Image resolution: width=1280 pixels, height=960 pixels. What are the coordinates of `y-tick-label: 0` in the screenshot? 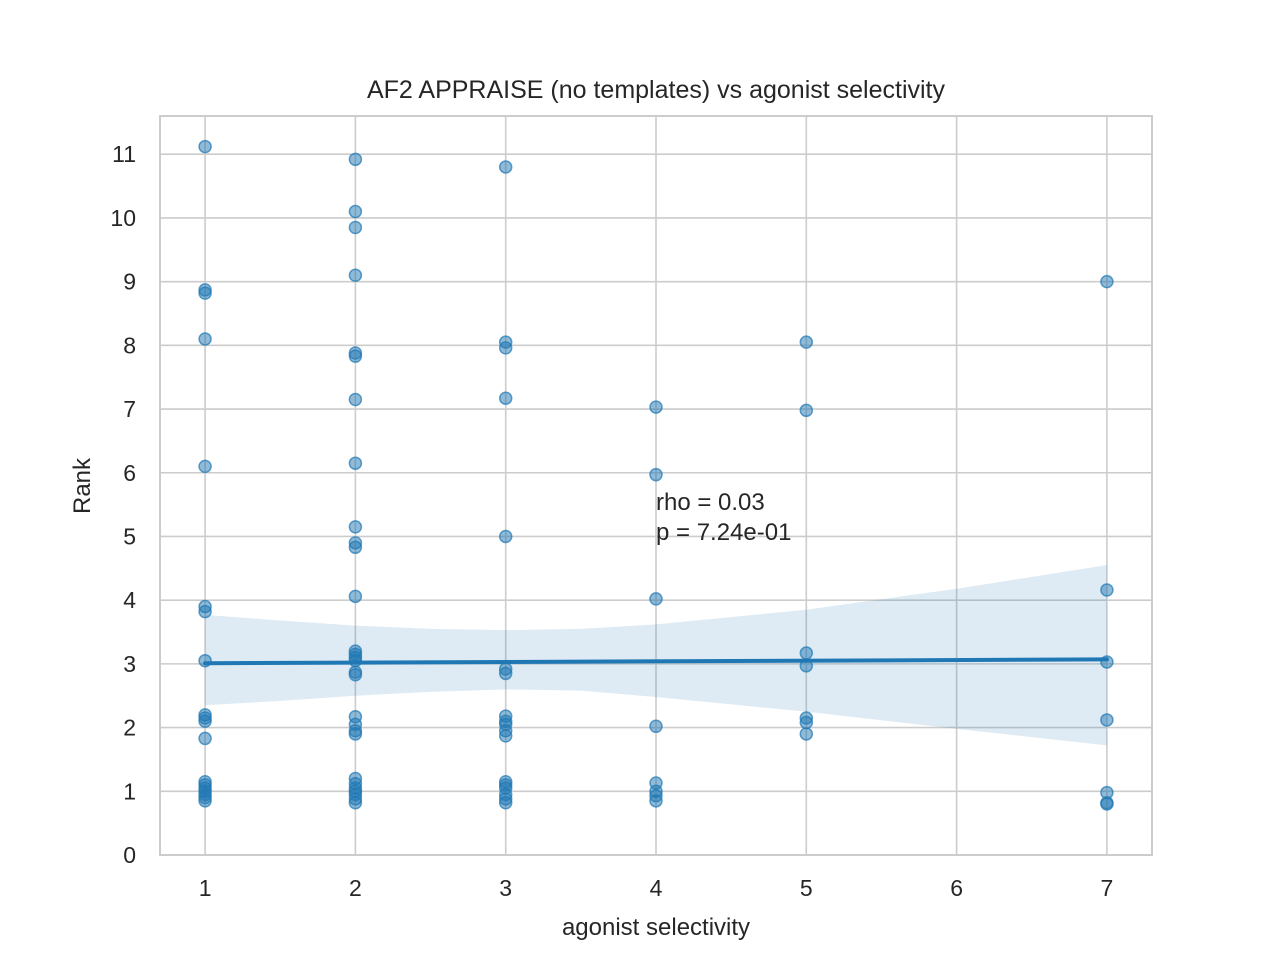 It's located at (129, 855).